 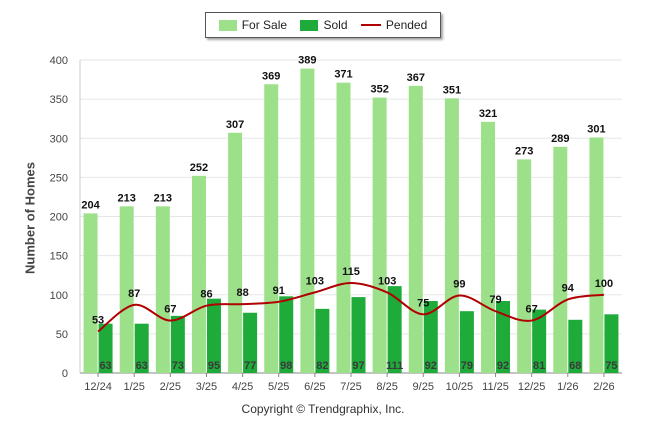 I want to click on data-label-sold: 95, so click(x=214, y=366).